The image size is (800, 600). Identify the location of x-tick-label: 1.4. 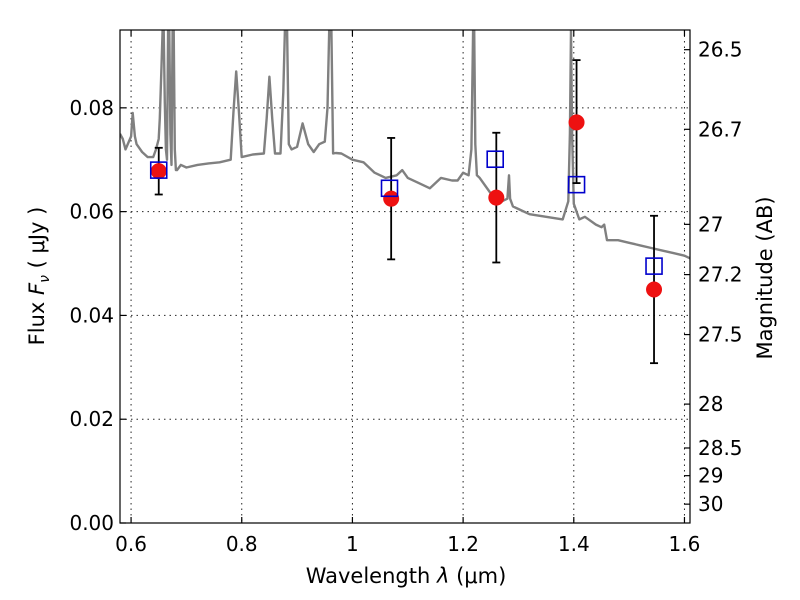
(574, 544).